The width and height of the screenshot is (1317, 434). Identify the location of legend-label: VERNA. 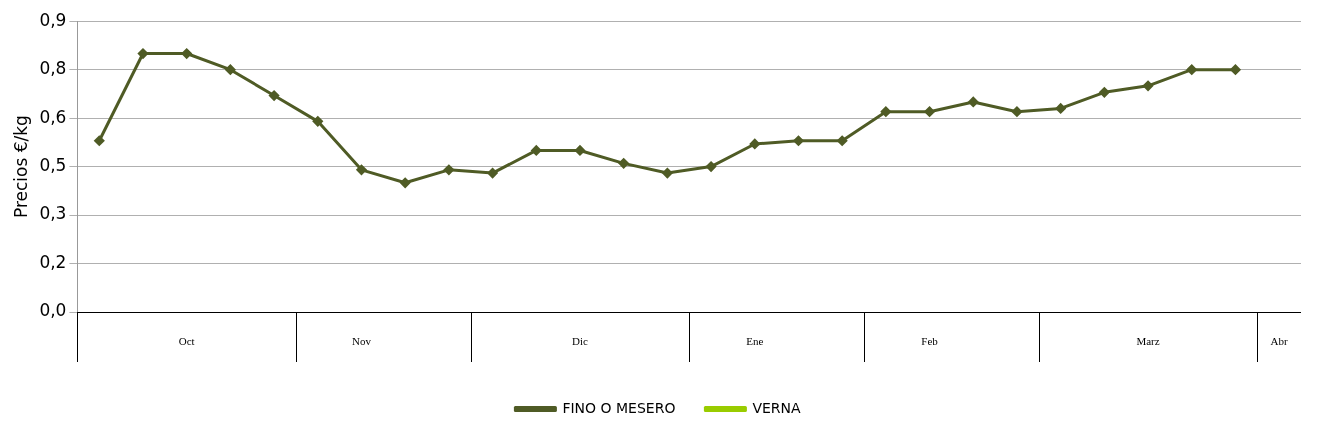
(777, 407).